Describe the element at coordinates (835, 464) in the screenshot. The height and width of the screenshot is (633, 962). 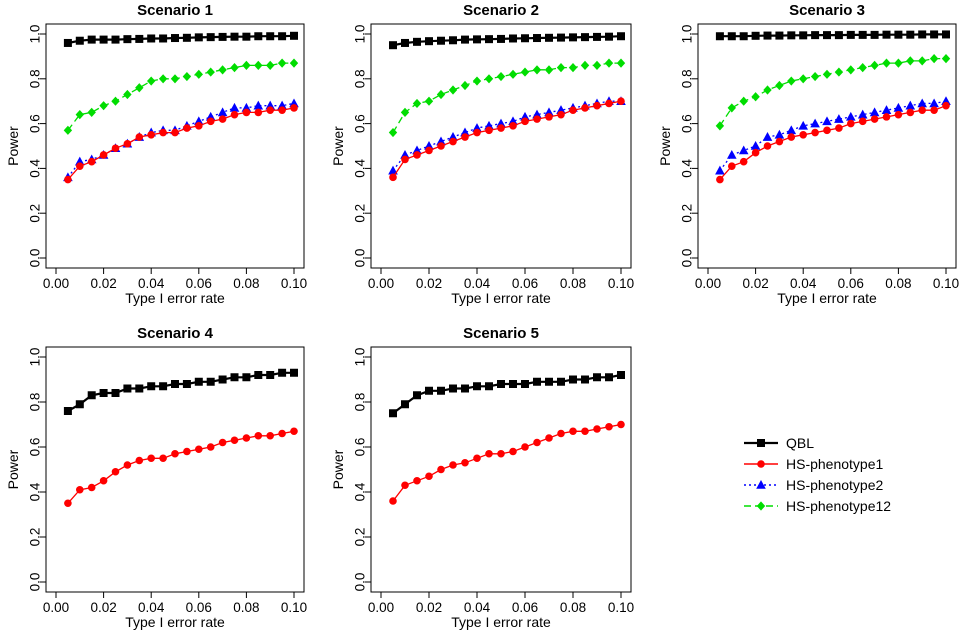
I see `legend-label-hs-phenotype1: HS-phenotype1` at that location.